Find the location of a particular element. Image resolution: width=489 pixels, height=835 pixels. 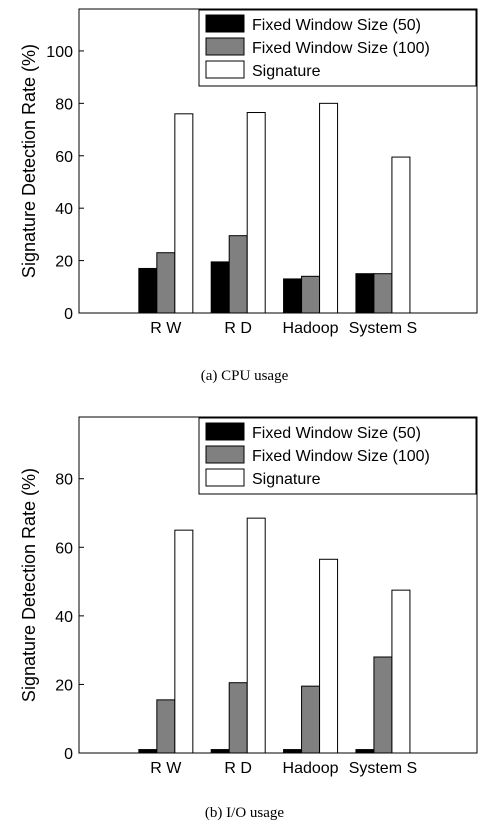

chart-caption: (a) CPU usage is located at coordinates (244, 376).